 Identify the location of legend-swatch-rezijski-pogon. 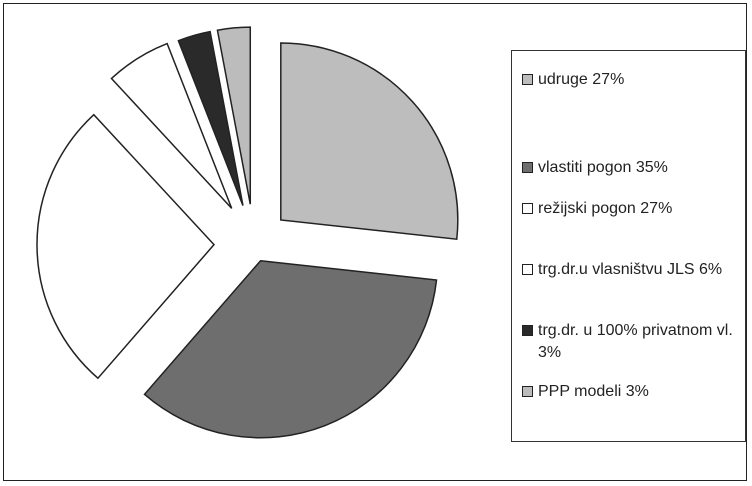
(527, 208).